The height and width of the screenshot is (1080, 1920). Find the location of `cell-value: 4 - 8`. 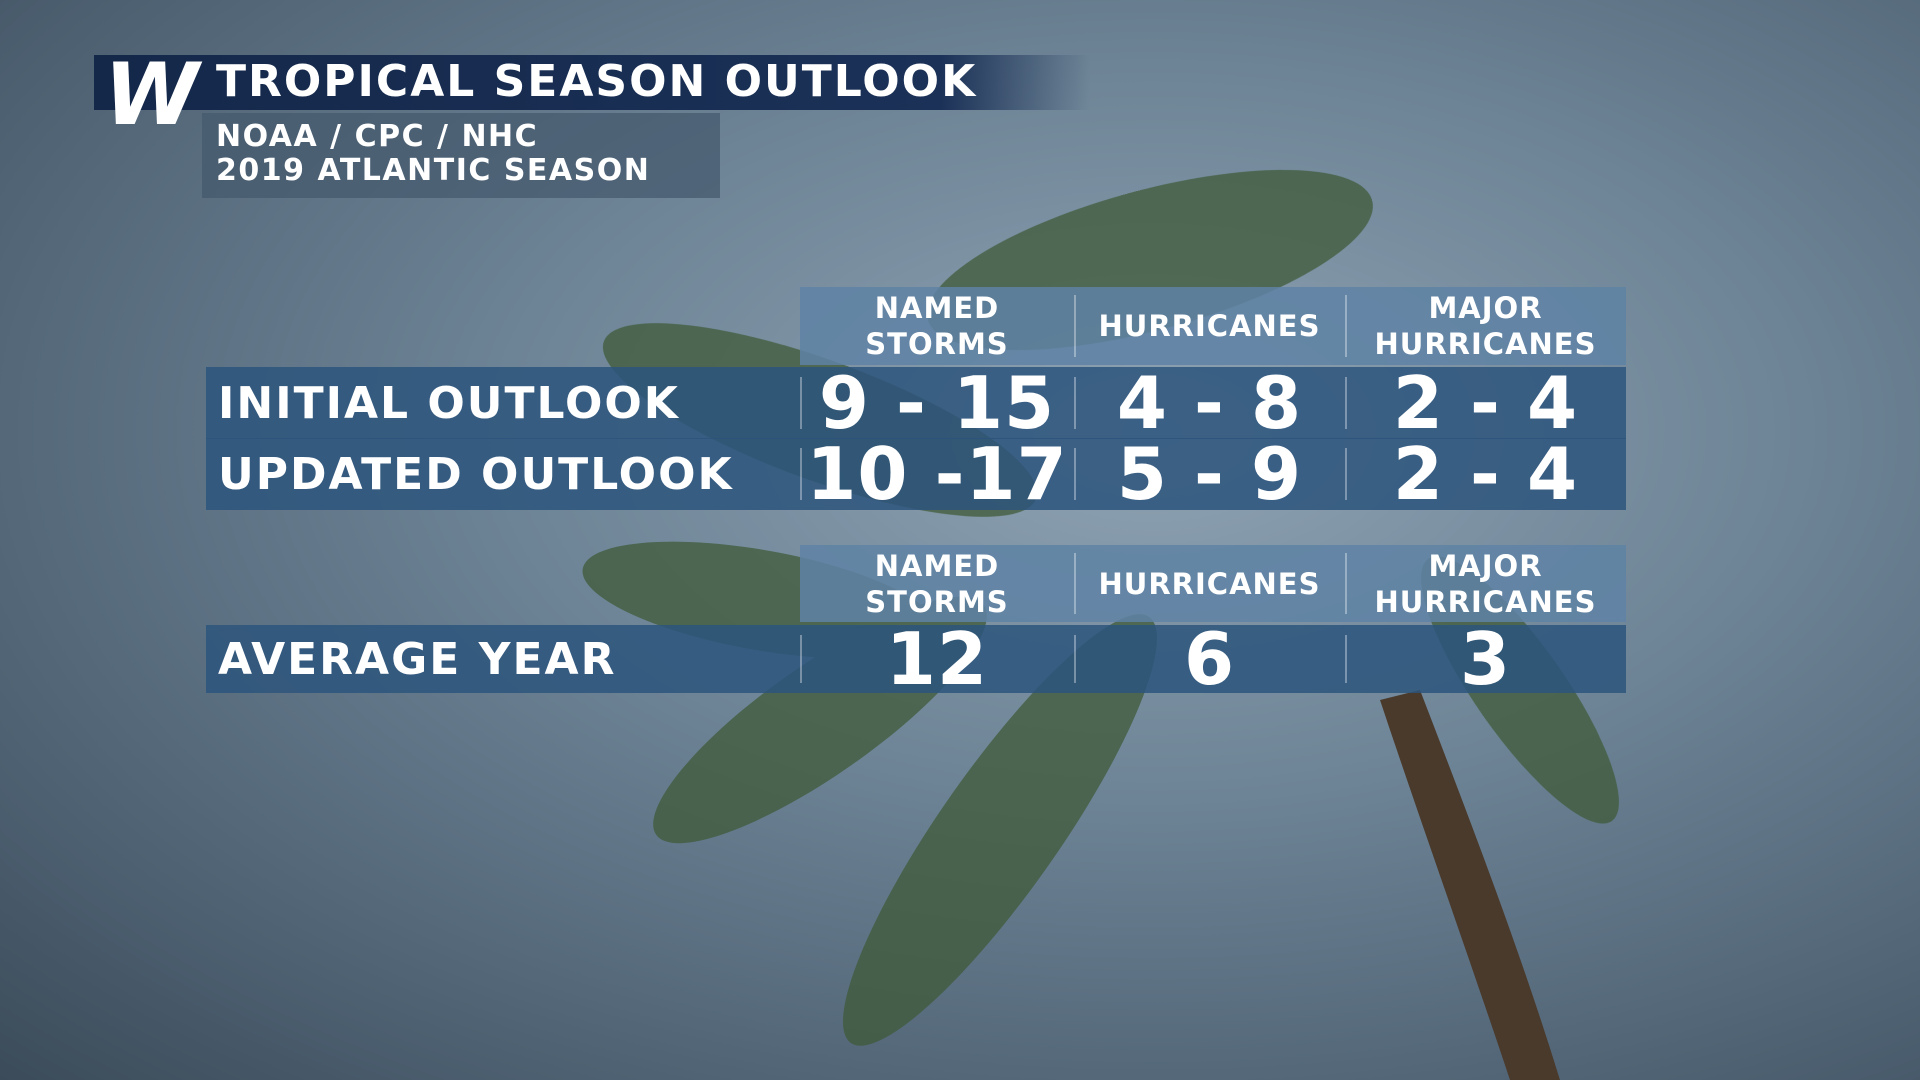

cell-value: 4 - 8 is located at coordinates (1209, 403).